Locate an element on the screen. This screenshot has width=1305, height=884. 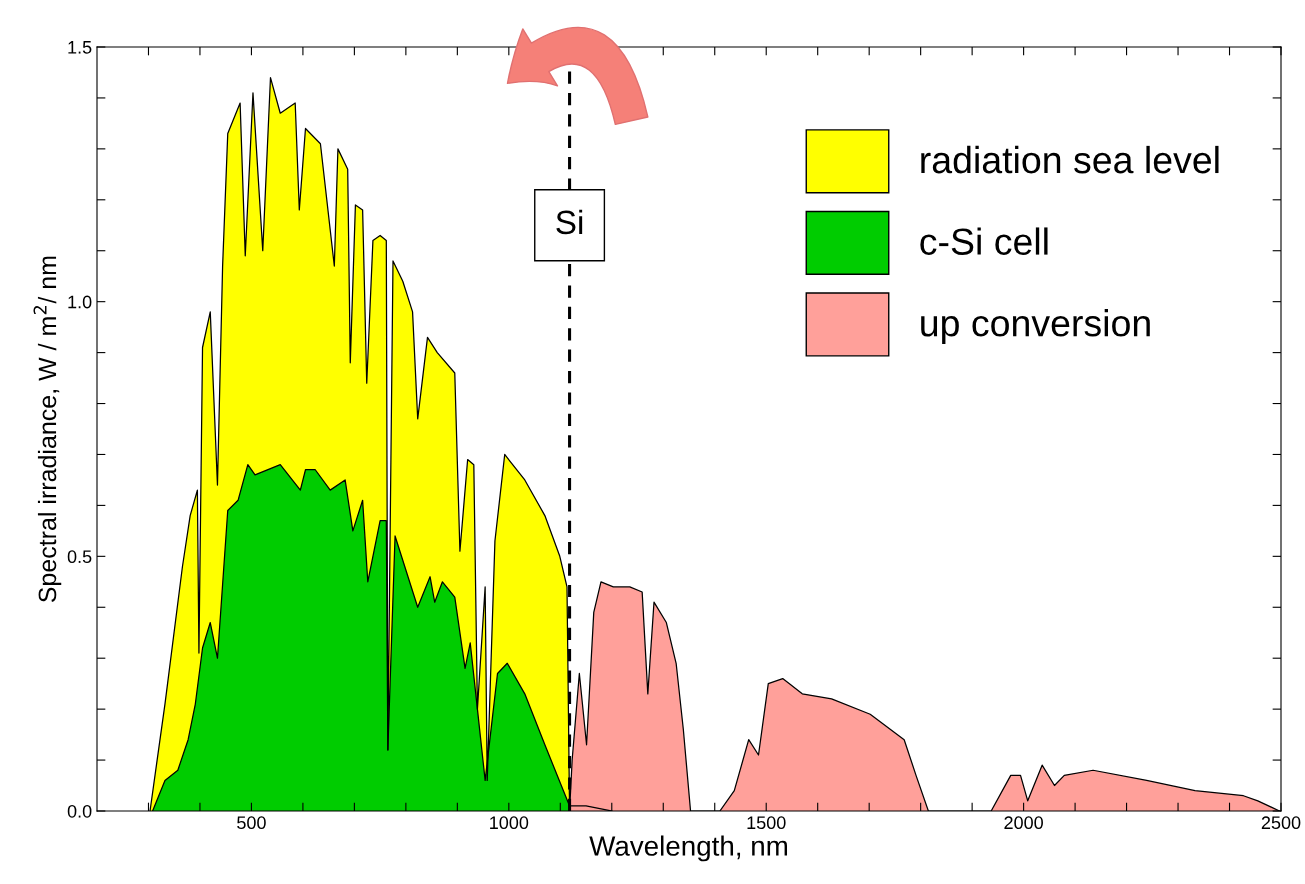
x-tick-label: 1000 is located at coordinates (509, 823).